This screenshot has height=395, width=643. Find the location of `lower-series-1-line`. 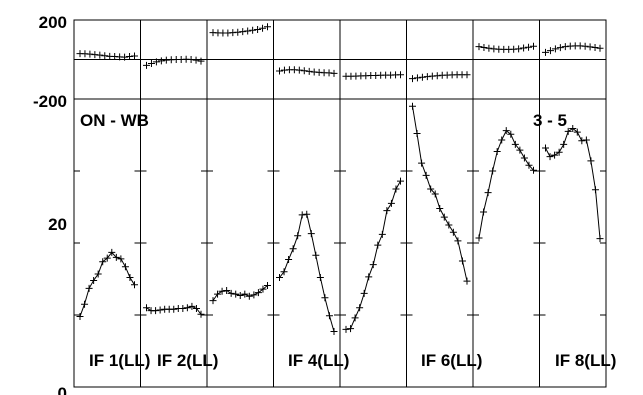

lower-series-1-line is located at coordinates (107, 284).